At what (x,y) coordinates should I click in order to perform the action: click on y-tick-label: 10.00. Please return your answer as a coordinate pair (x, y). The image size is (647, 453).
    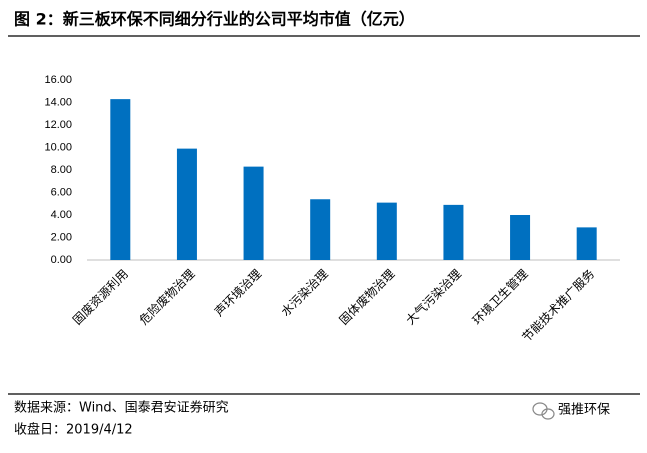
    Looking at the image, I should click on (58, 147).